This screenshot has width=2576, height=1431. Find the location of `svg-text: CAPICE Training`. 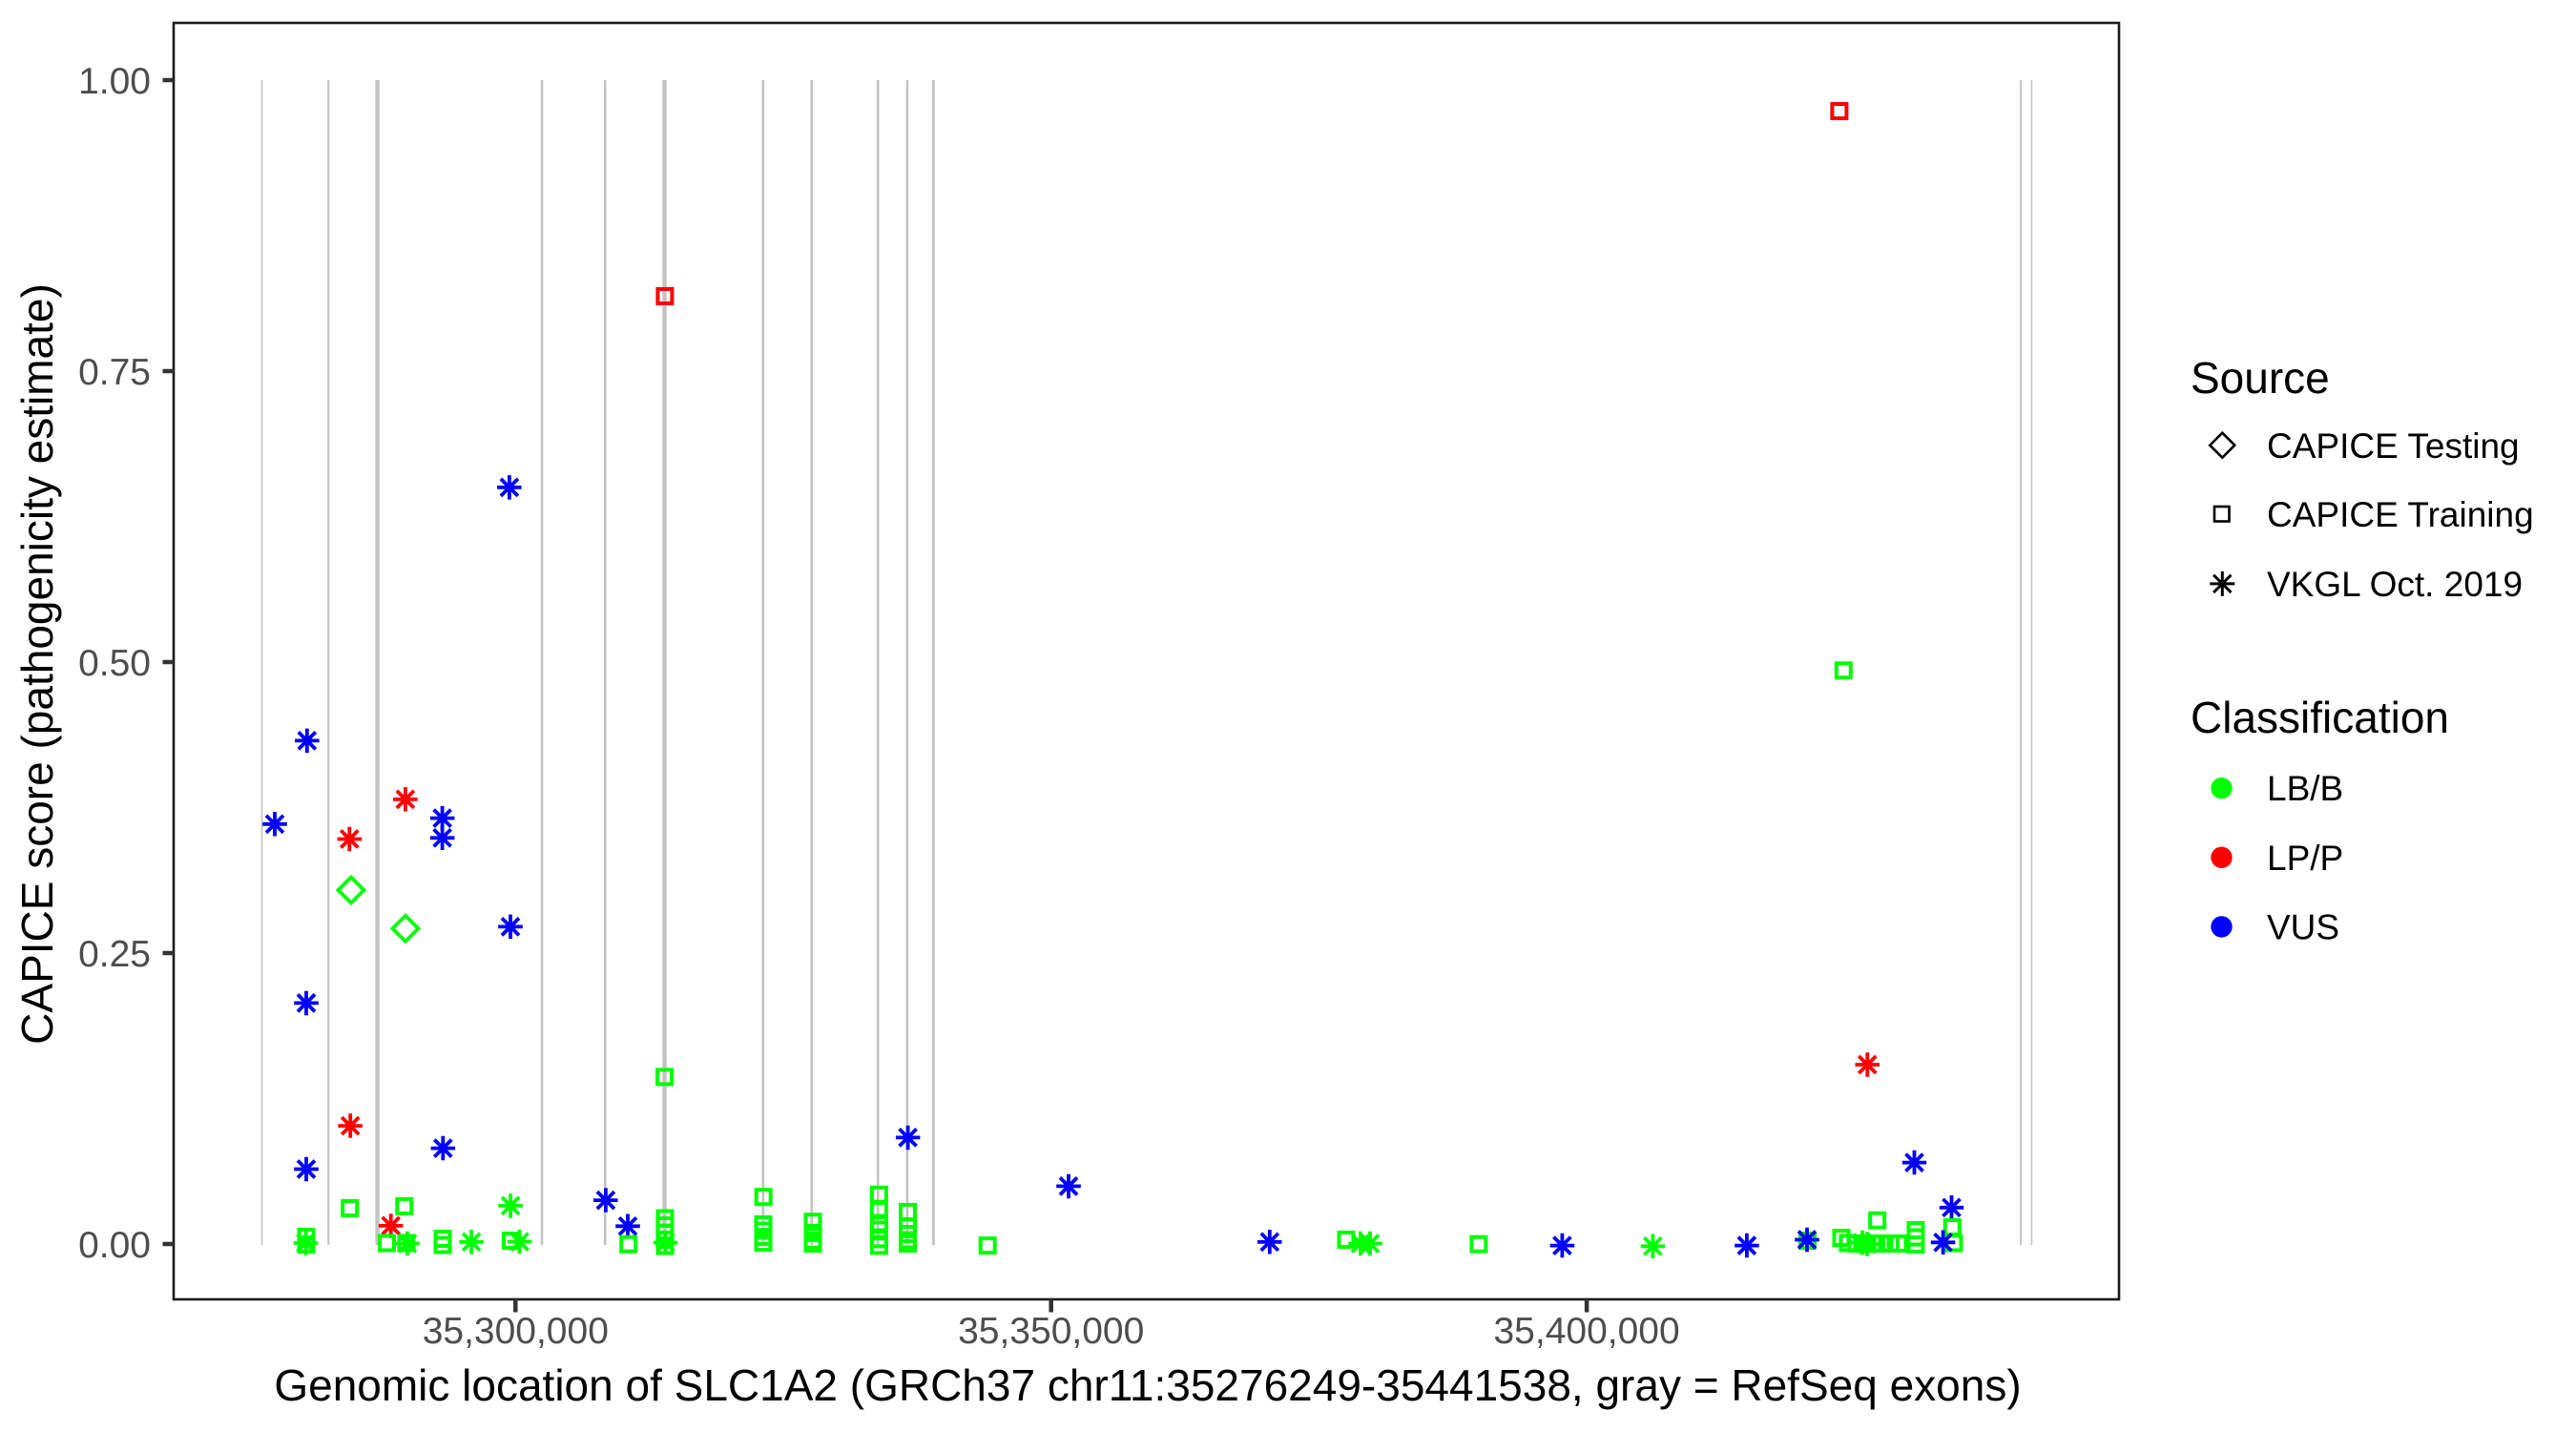

svg-text: CAPICE Training is located at coordinates (2400, 514).